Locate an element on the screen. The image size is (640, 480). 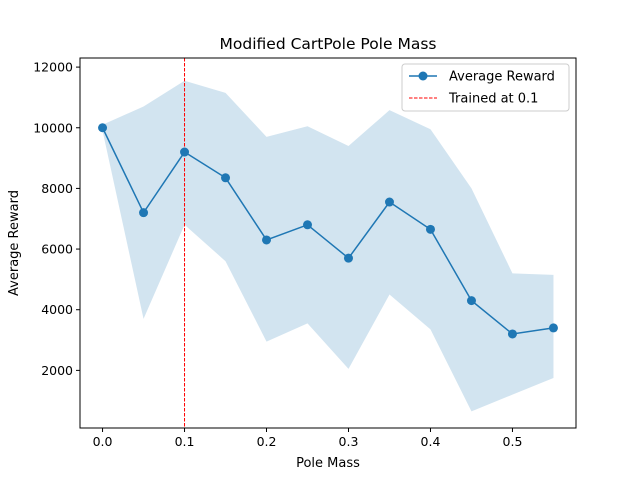
x-tick-label: 0.0 is located at coordinates (103, 441).